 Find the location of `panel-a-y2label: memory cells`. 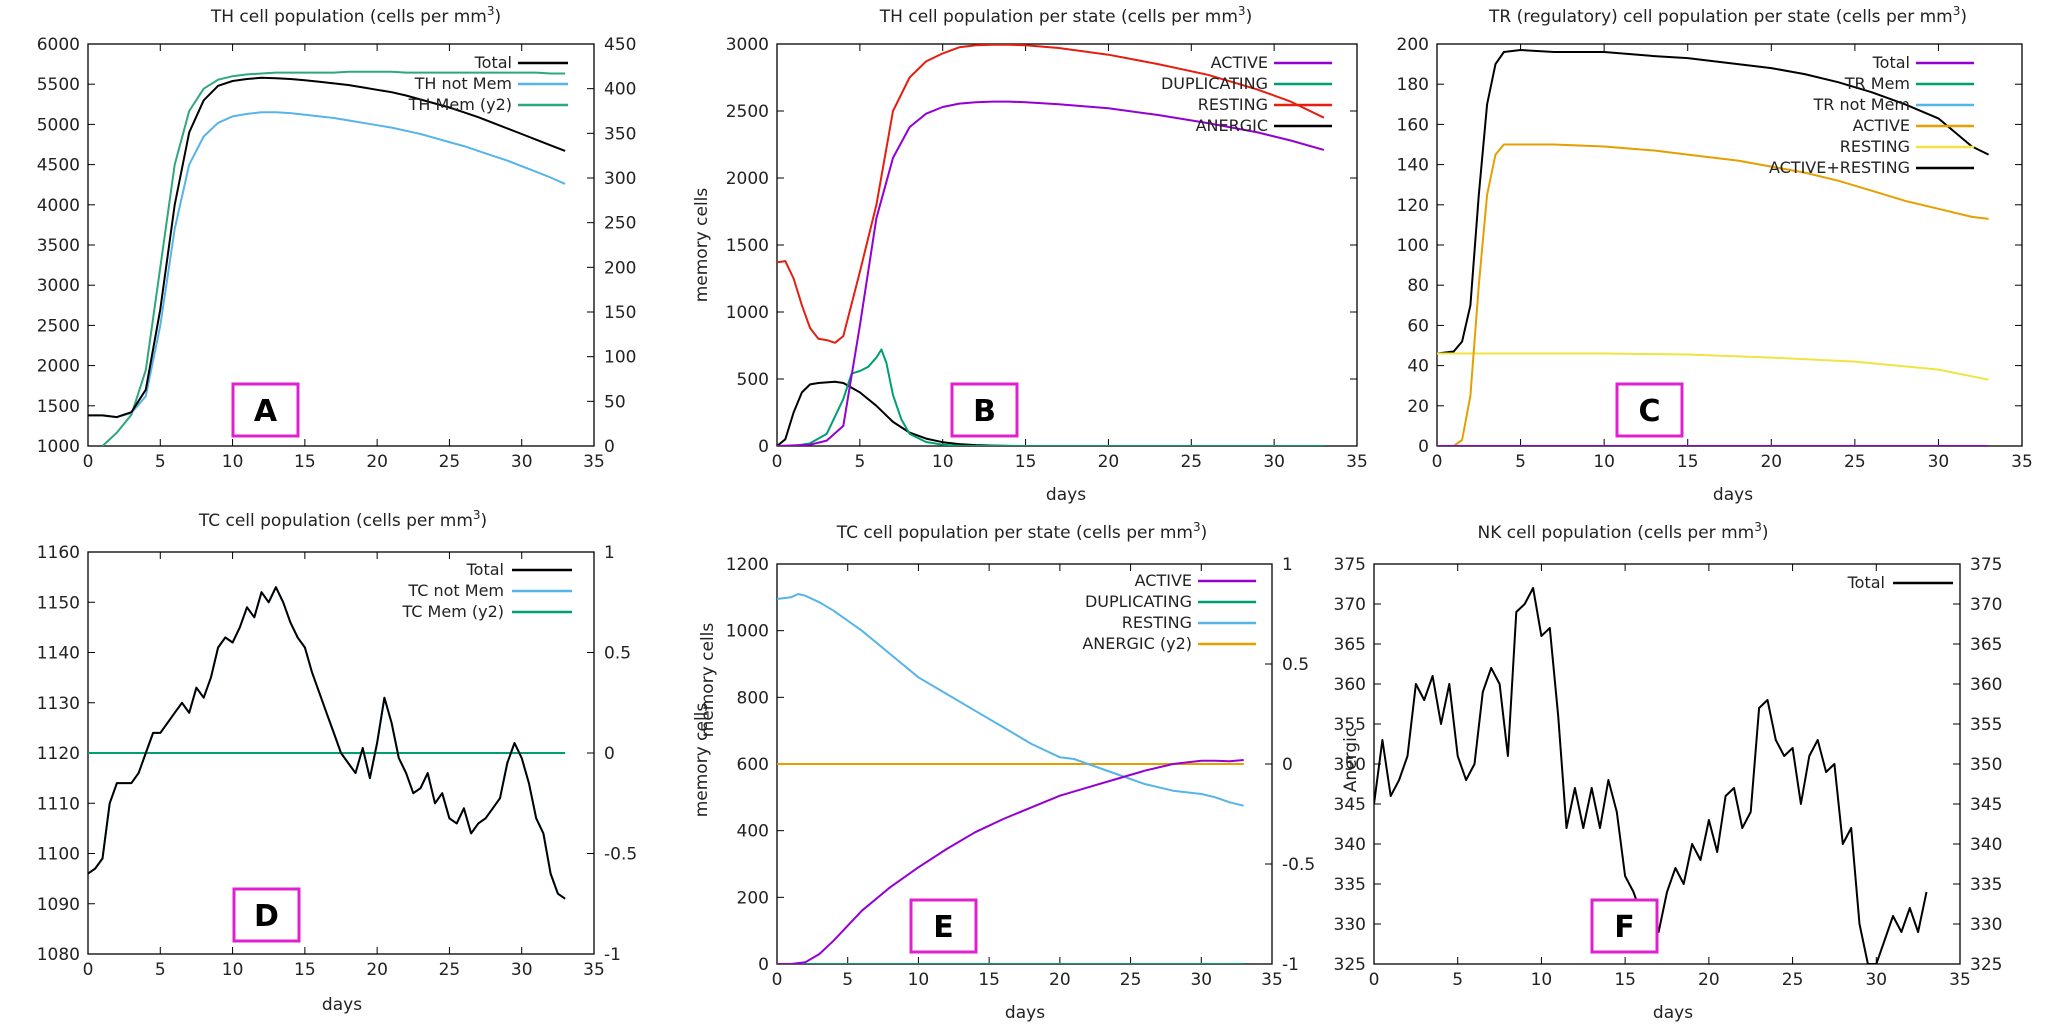

panel-a-y2label: memory cells is located at coordinates (702, 245).